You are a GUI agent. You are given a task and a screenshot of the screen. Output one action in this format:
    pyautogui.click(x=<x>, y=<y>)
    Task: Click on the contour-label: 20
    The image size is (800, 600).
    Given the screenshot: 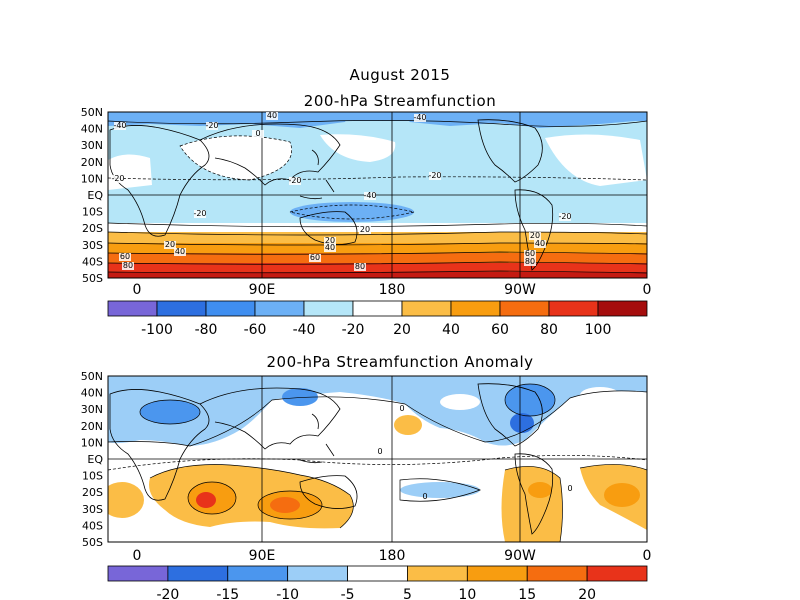 What is the action you would take?
    pyautogui.click(x=365, y=229)
    